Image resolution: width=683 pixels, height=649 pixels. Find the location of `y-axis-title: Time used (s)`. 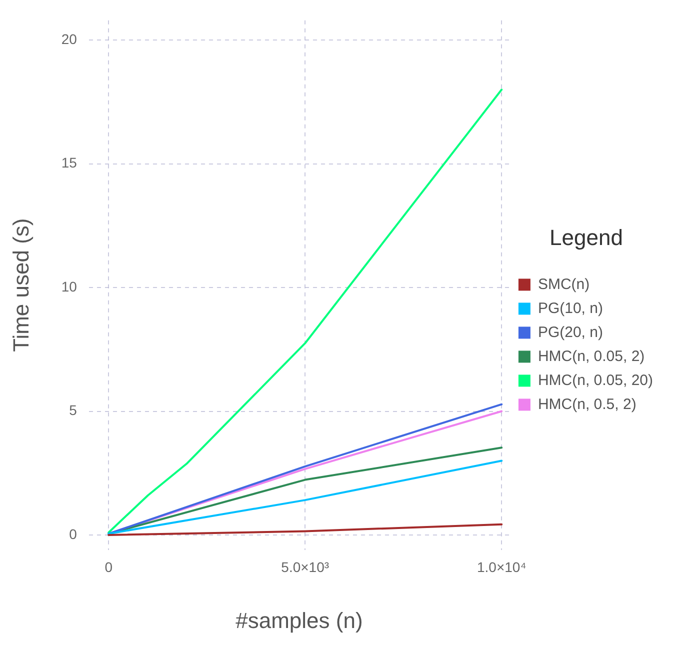

y-axis-title: Time used (s) is located at coordinates (21, 285).